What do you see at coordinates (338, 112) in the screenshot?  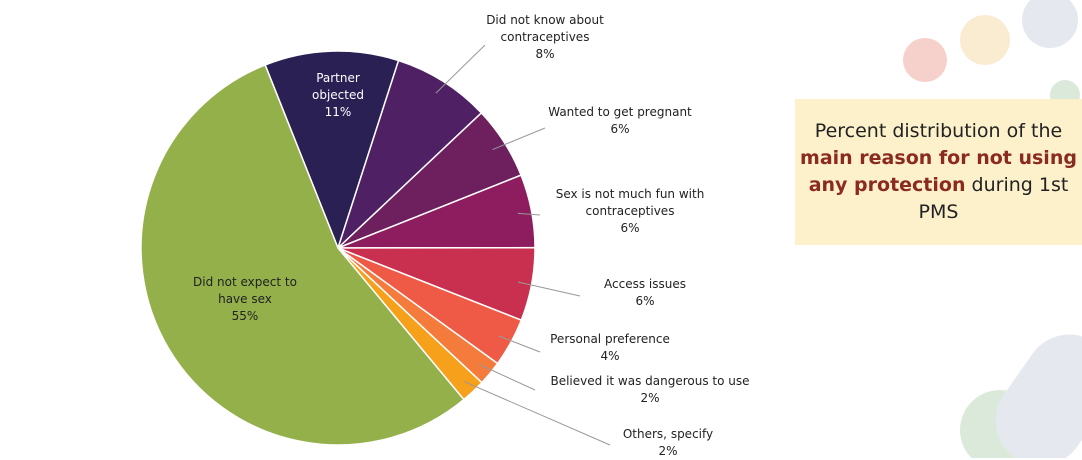 I see `value-label: 11%` at bounding box center [338, 112].